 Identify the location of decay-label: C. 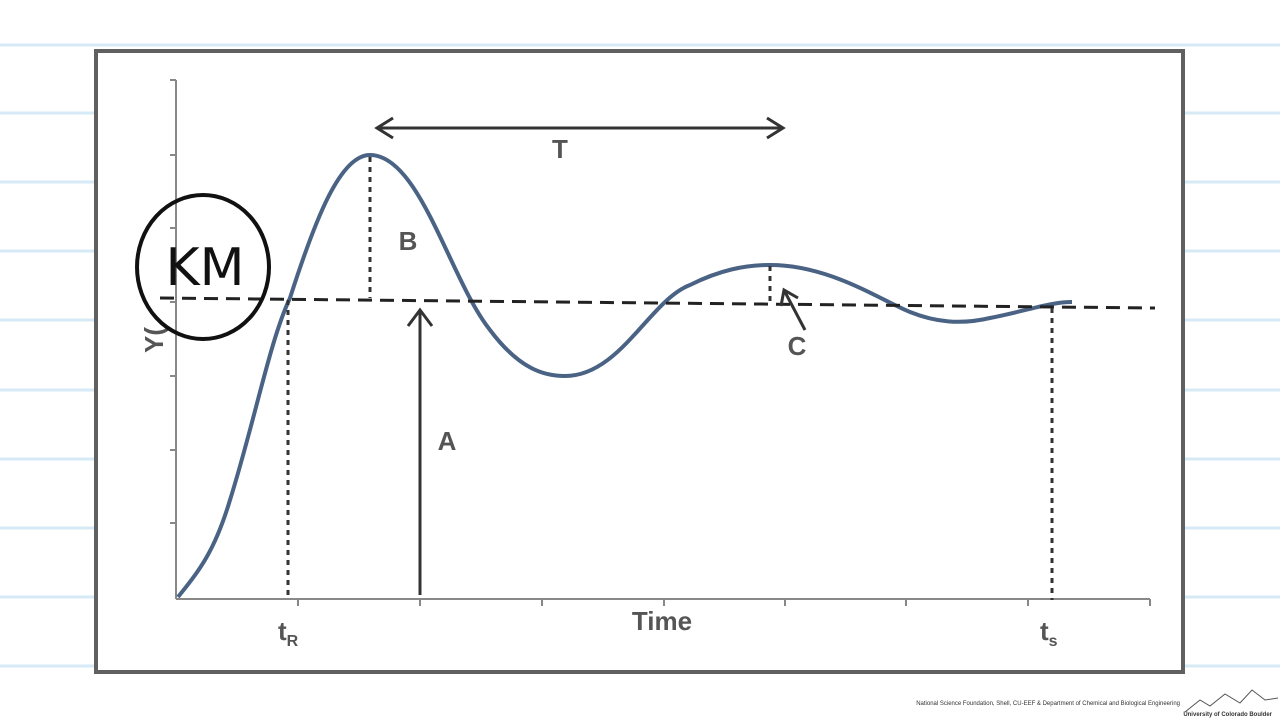
(797, 346).